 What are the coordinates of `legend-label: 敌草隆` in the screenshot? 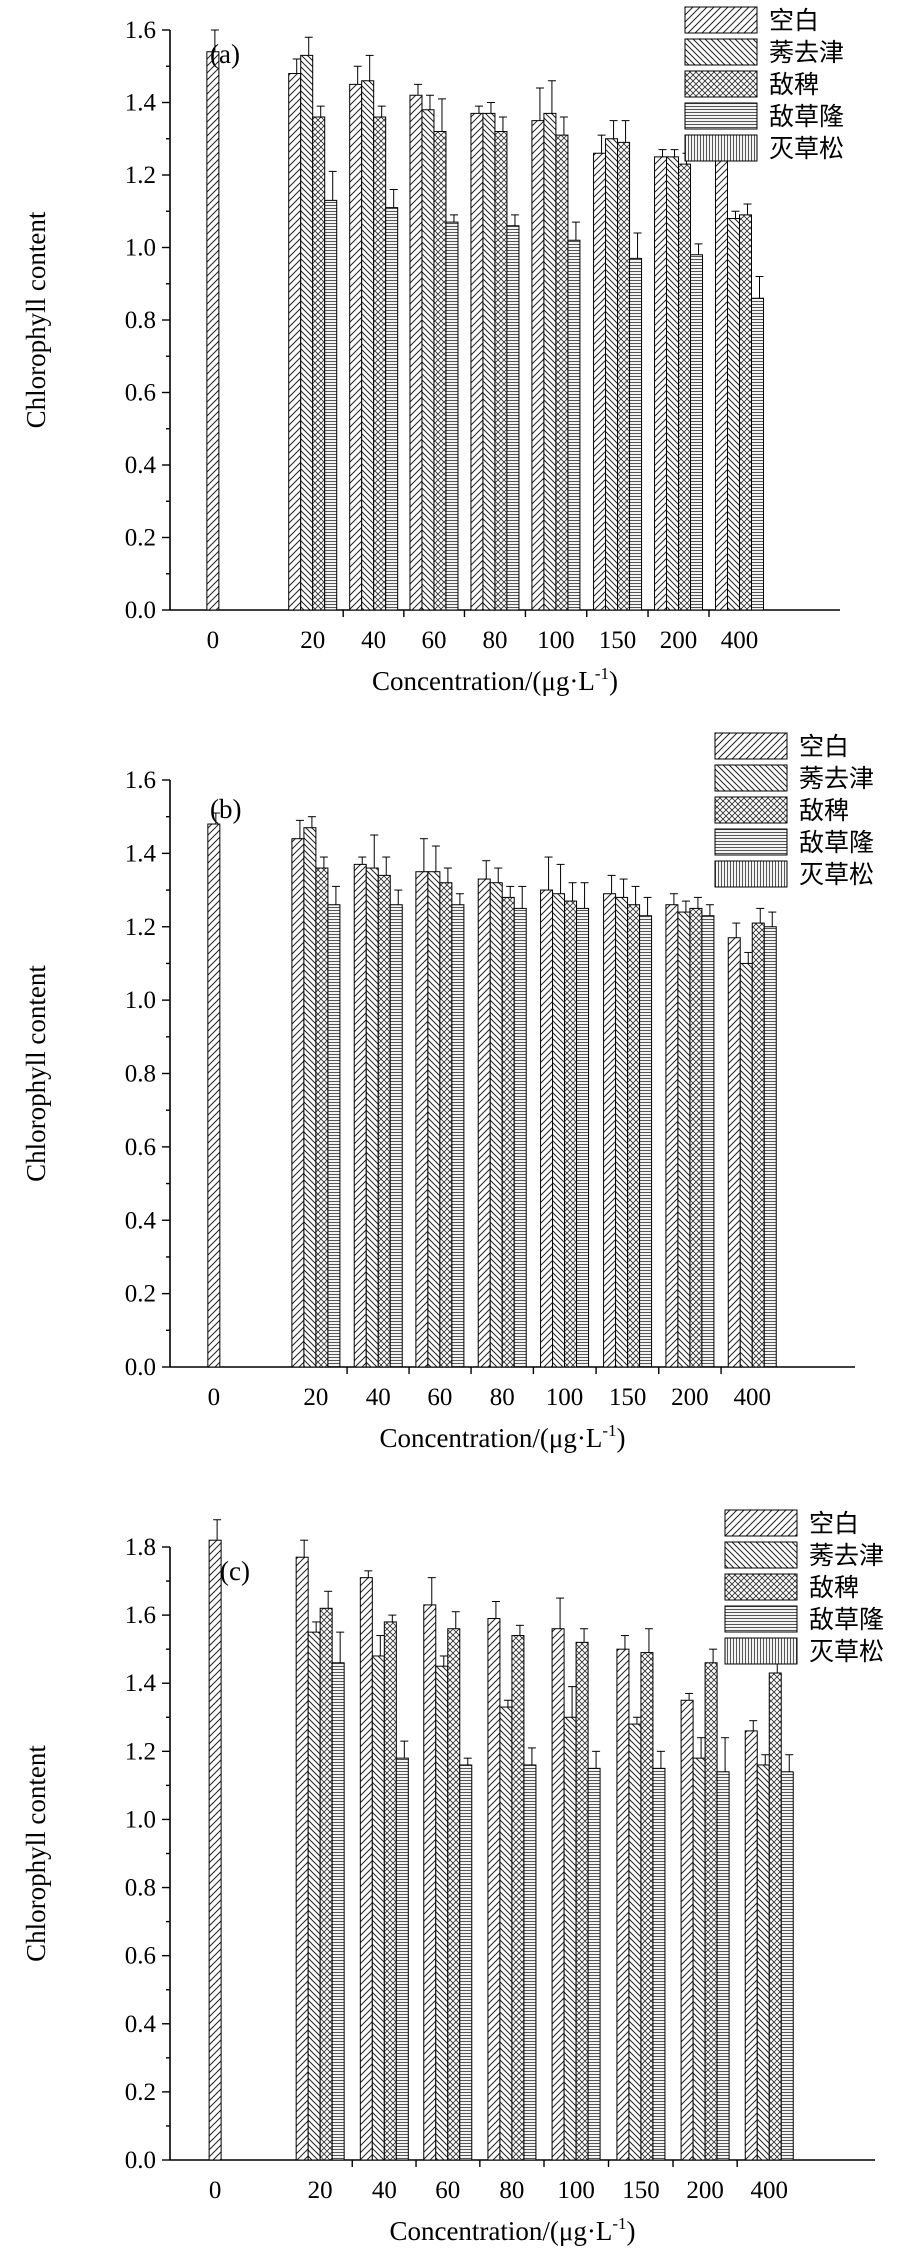 It's located at (806, 116).